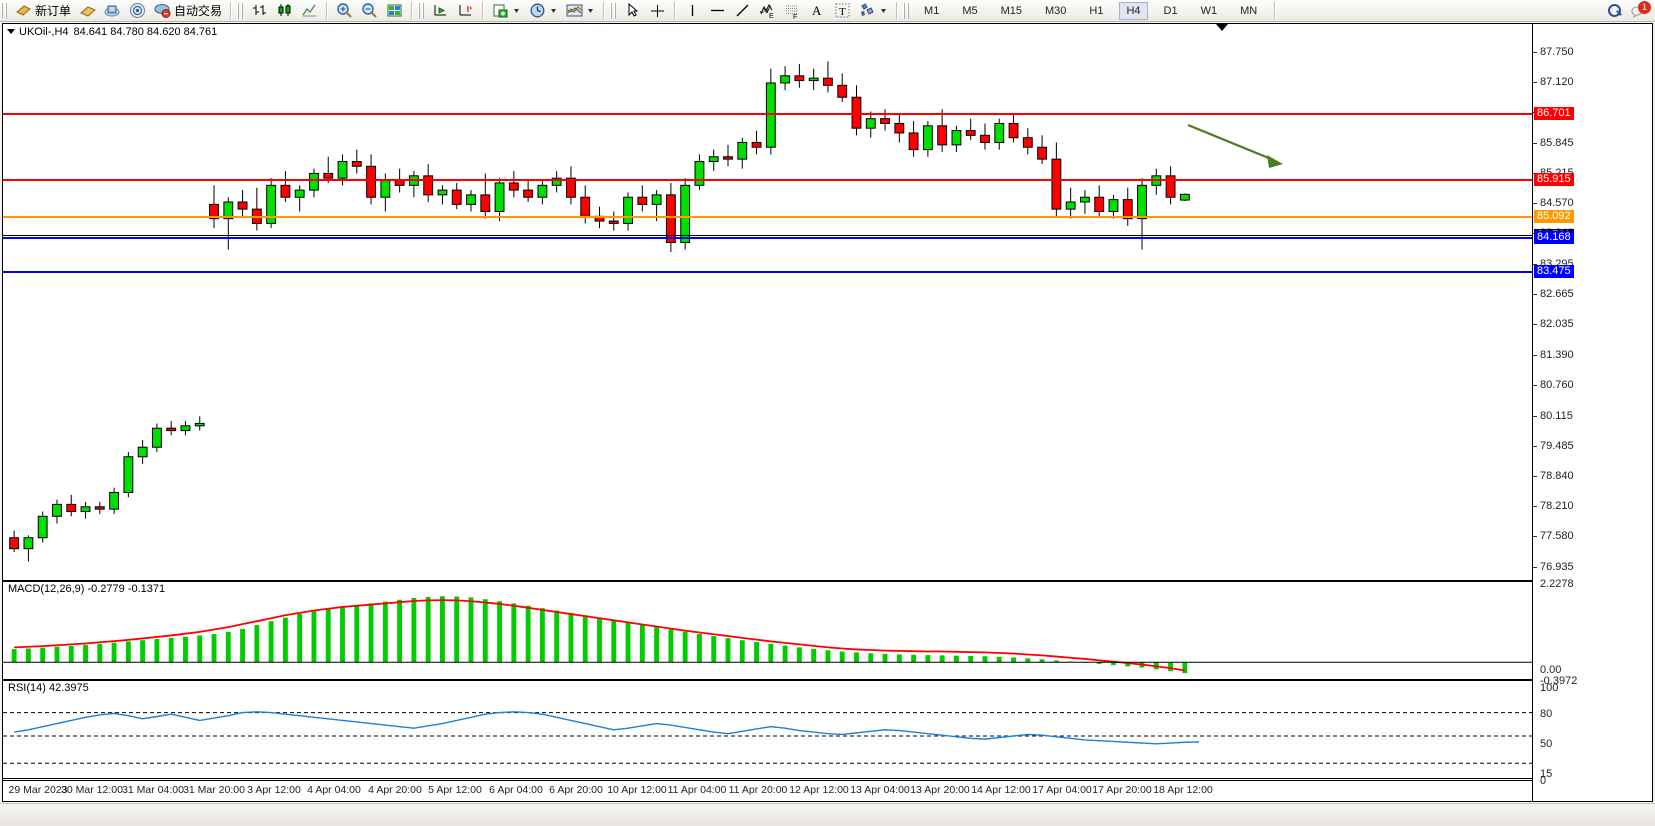  Describe the element at coordinates (43, 11) in the screenshot. I see `new-order-button: 新订单` at that location.